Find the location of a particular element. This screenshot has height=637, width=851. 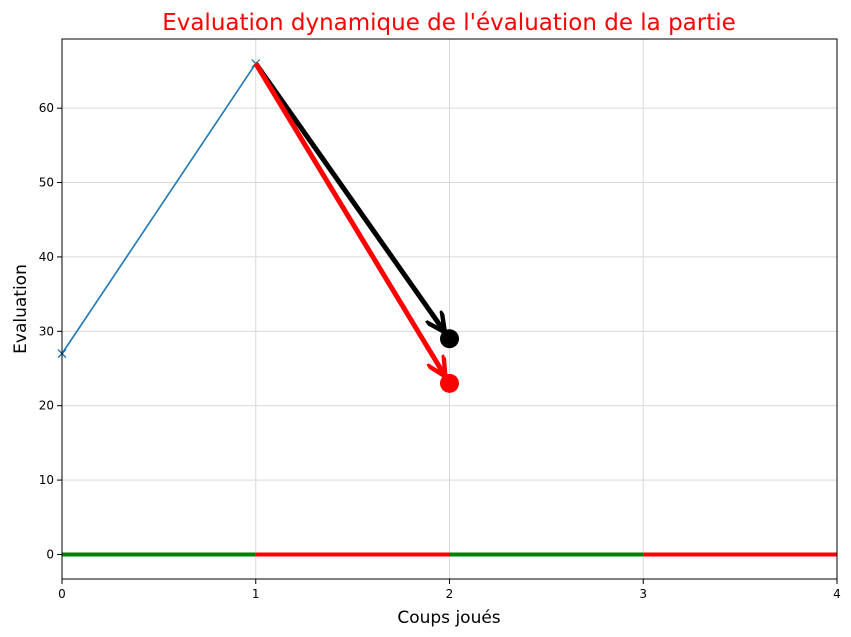

arrows-layer is located at coordinates (348, 218).